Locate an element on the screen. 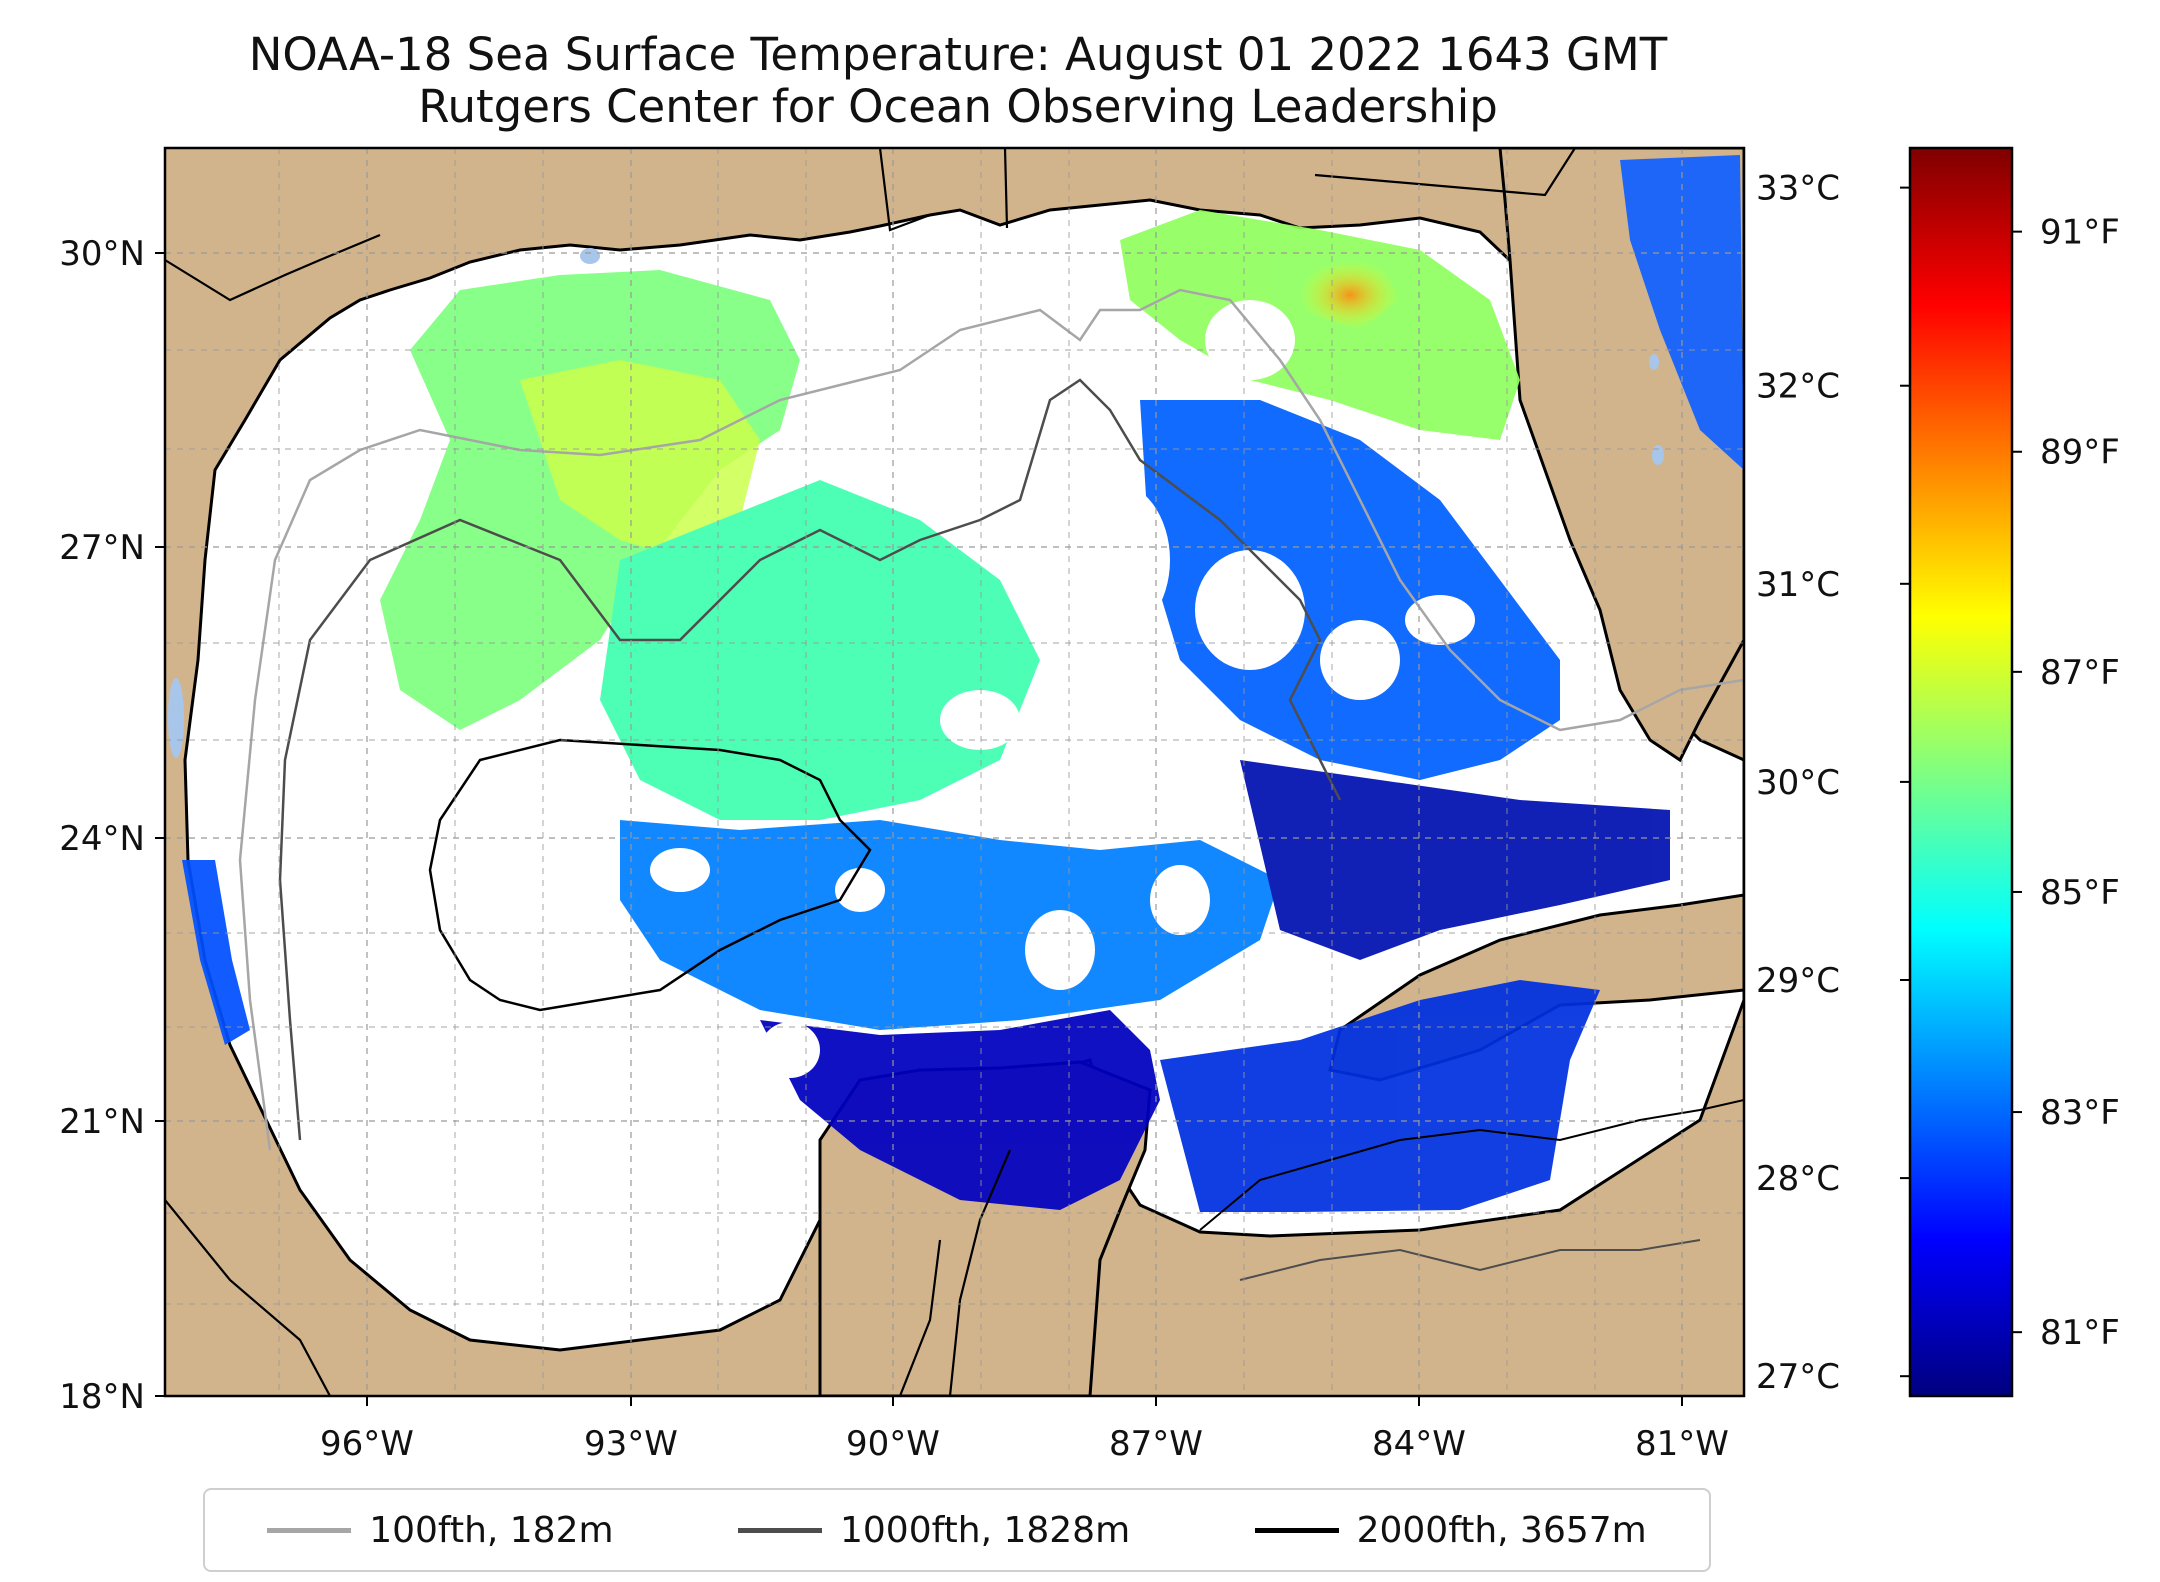  lon-tick-label: 96°W is located at coordinates (367, 1444).